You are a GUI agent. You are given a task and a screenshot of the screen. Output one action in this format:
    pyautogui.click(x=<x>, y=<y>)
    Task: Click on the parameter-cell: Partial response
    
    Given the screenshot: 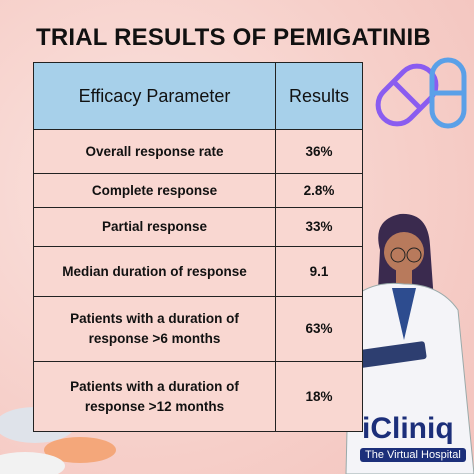 What is the action you would take?
    pyautogui.click(x=154, y=227)
    